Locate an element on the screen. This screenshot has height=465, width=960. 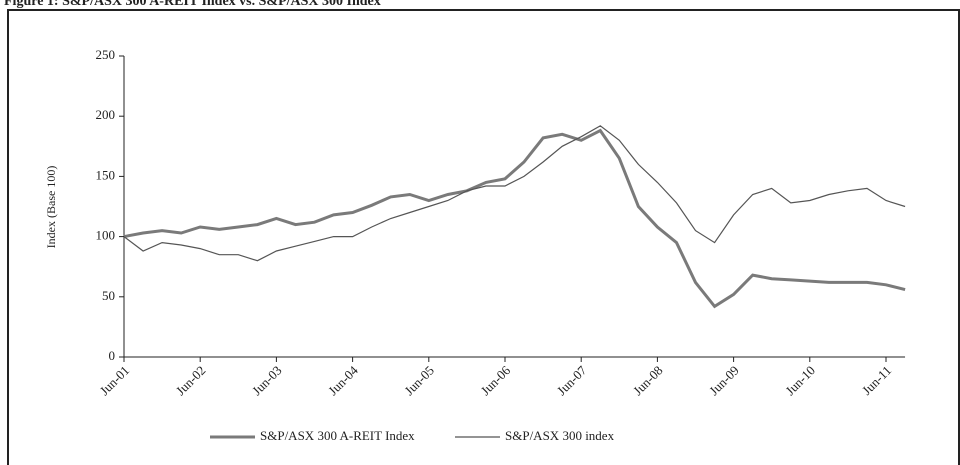
x-tick-label: Jun-09 is located at coordinates (724, 381).